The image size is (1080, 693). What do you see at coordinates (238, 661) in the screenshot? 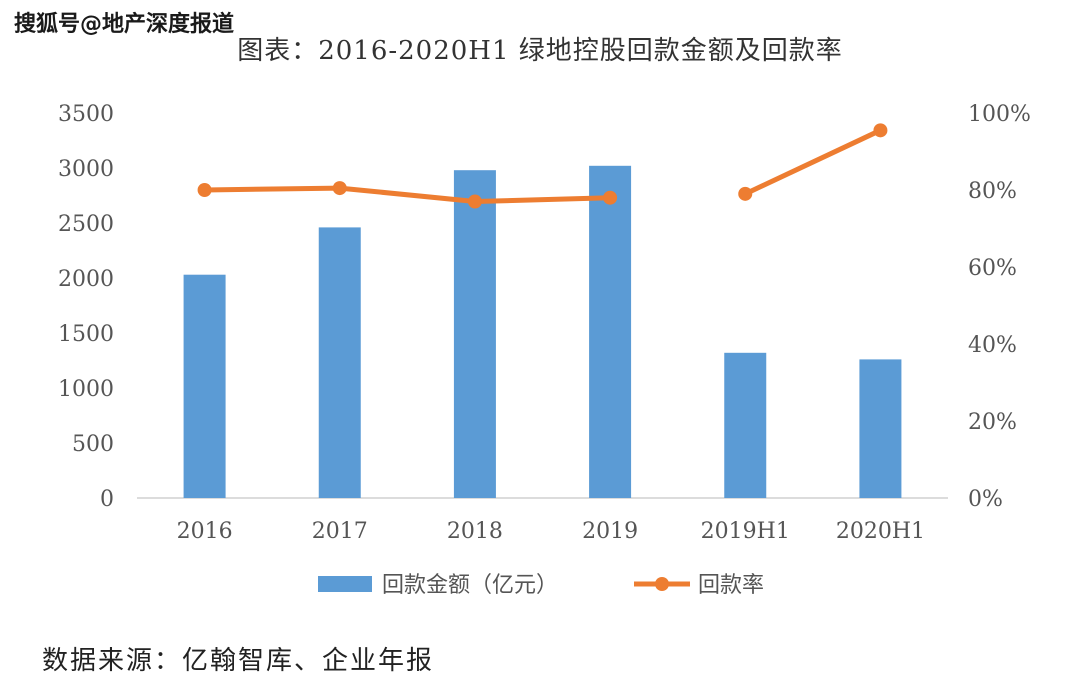
I see `source-note: 数据来源：亿翰智库、企业年报` at bounding box center [238, 661].